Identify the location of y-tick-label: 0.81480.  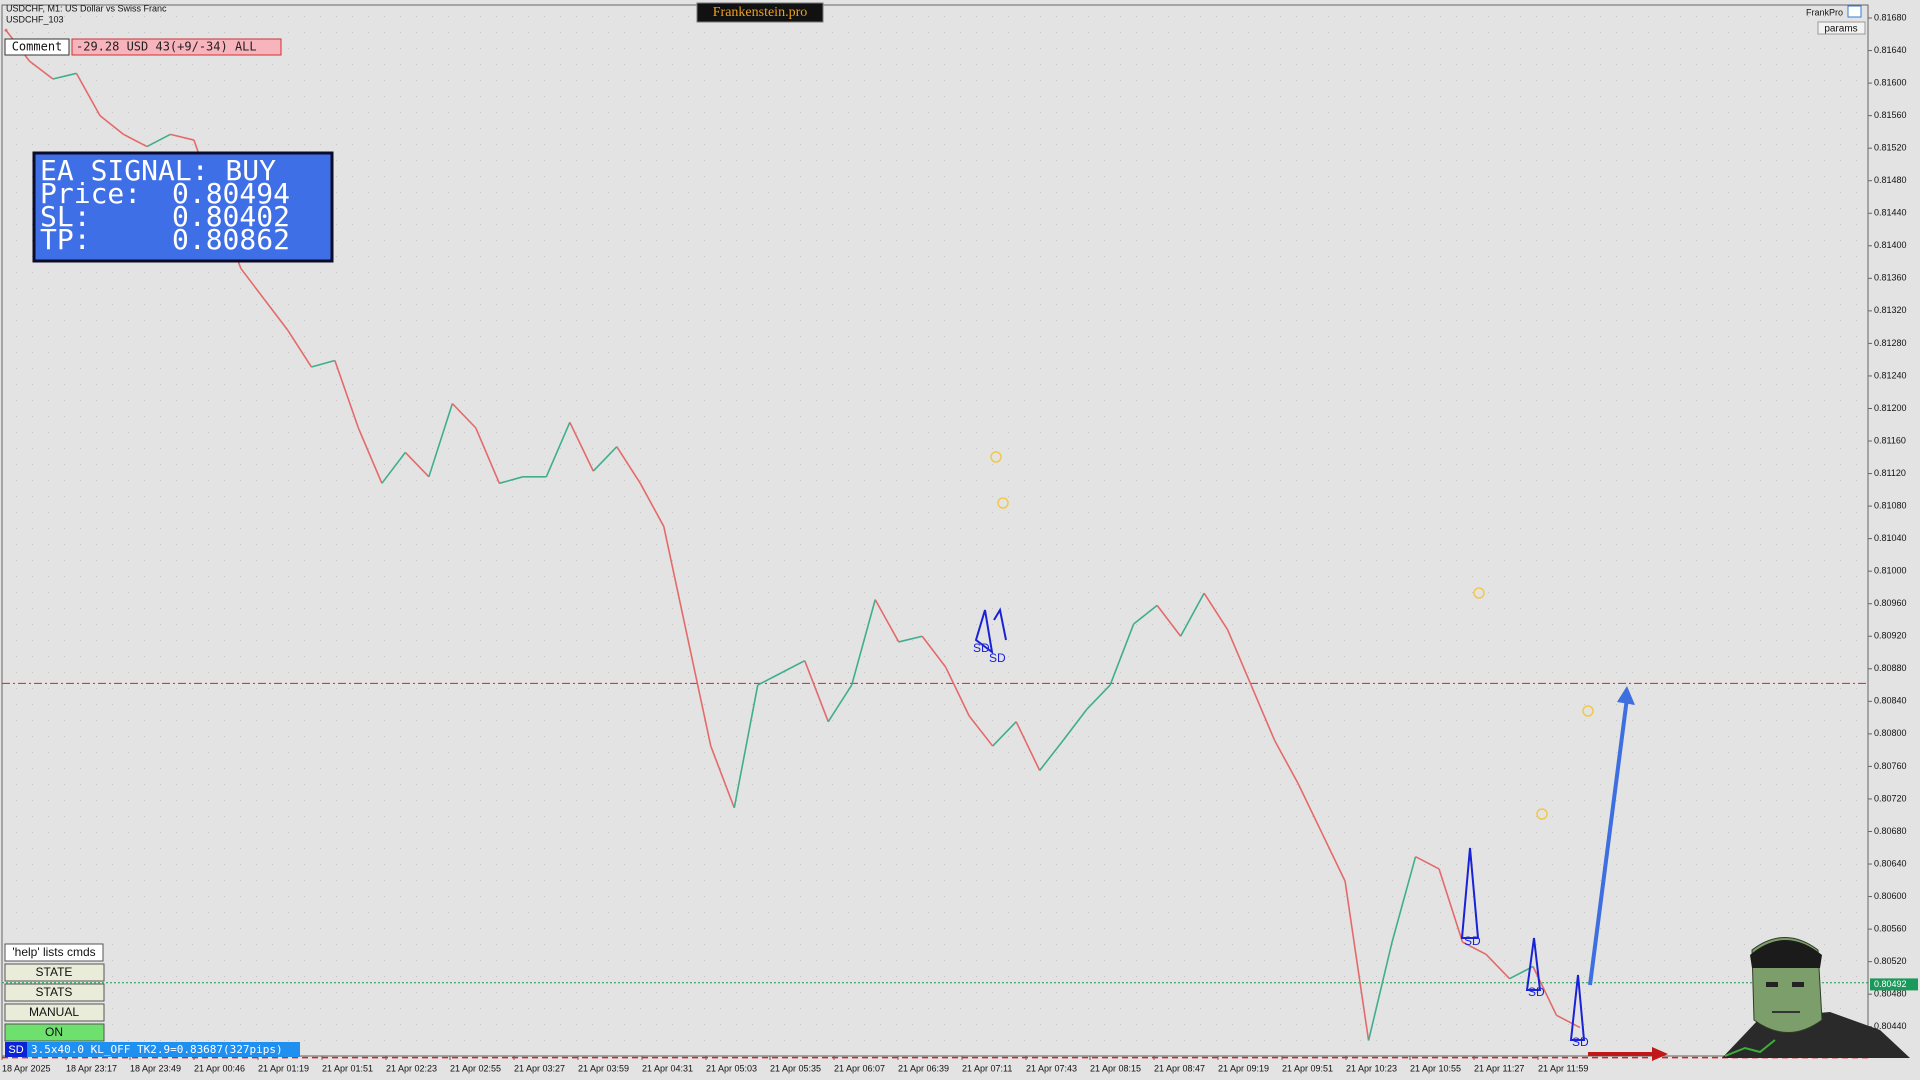
(1890, 180).